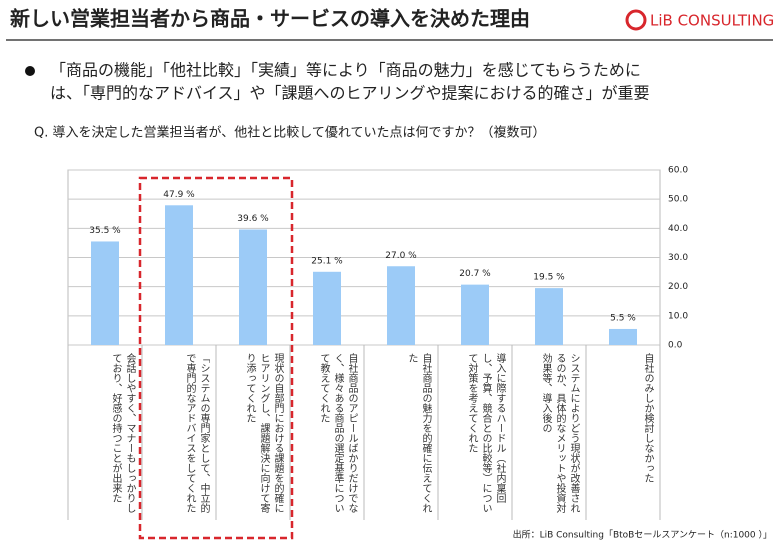  What do you see at coordinates (549, 278) in the screenshot?
I see `value-label: 19.5 %` at bounding box center [549, 278].